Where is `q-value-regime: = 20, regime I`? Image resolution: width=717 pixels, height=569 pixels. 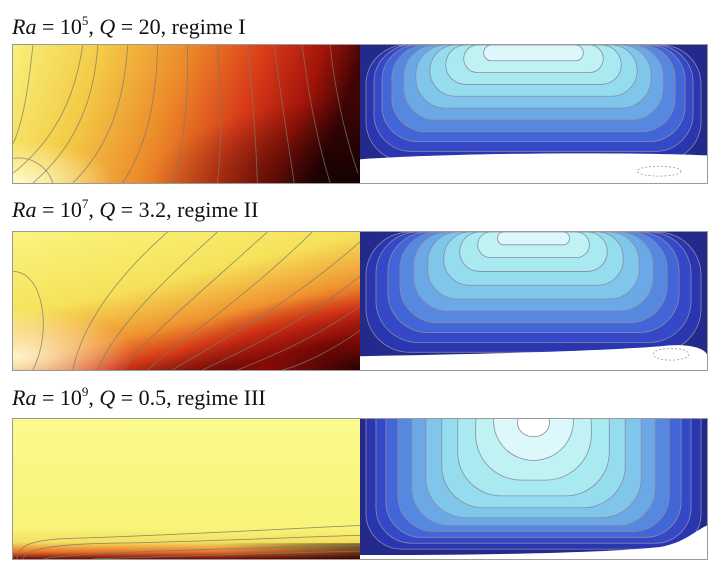
q-value-regime: = 20, regime I is located at coordinates (180, 26).